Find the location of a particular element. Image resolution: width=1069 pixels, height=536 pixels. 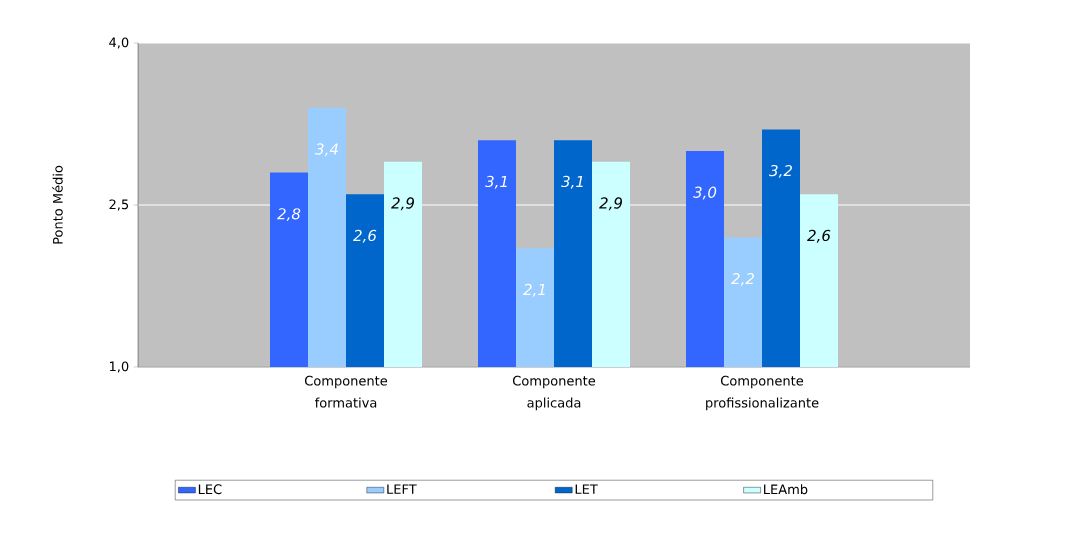

legend-label: LEAmb is located at coordinates (786, 489).